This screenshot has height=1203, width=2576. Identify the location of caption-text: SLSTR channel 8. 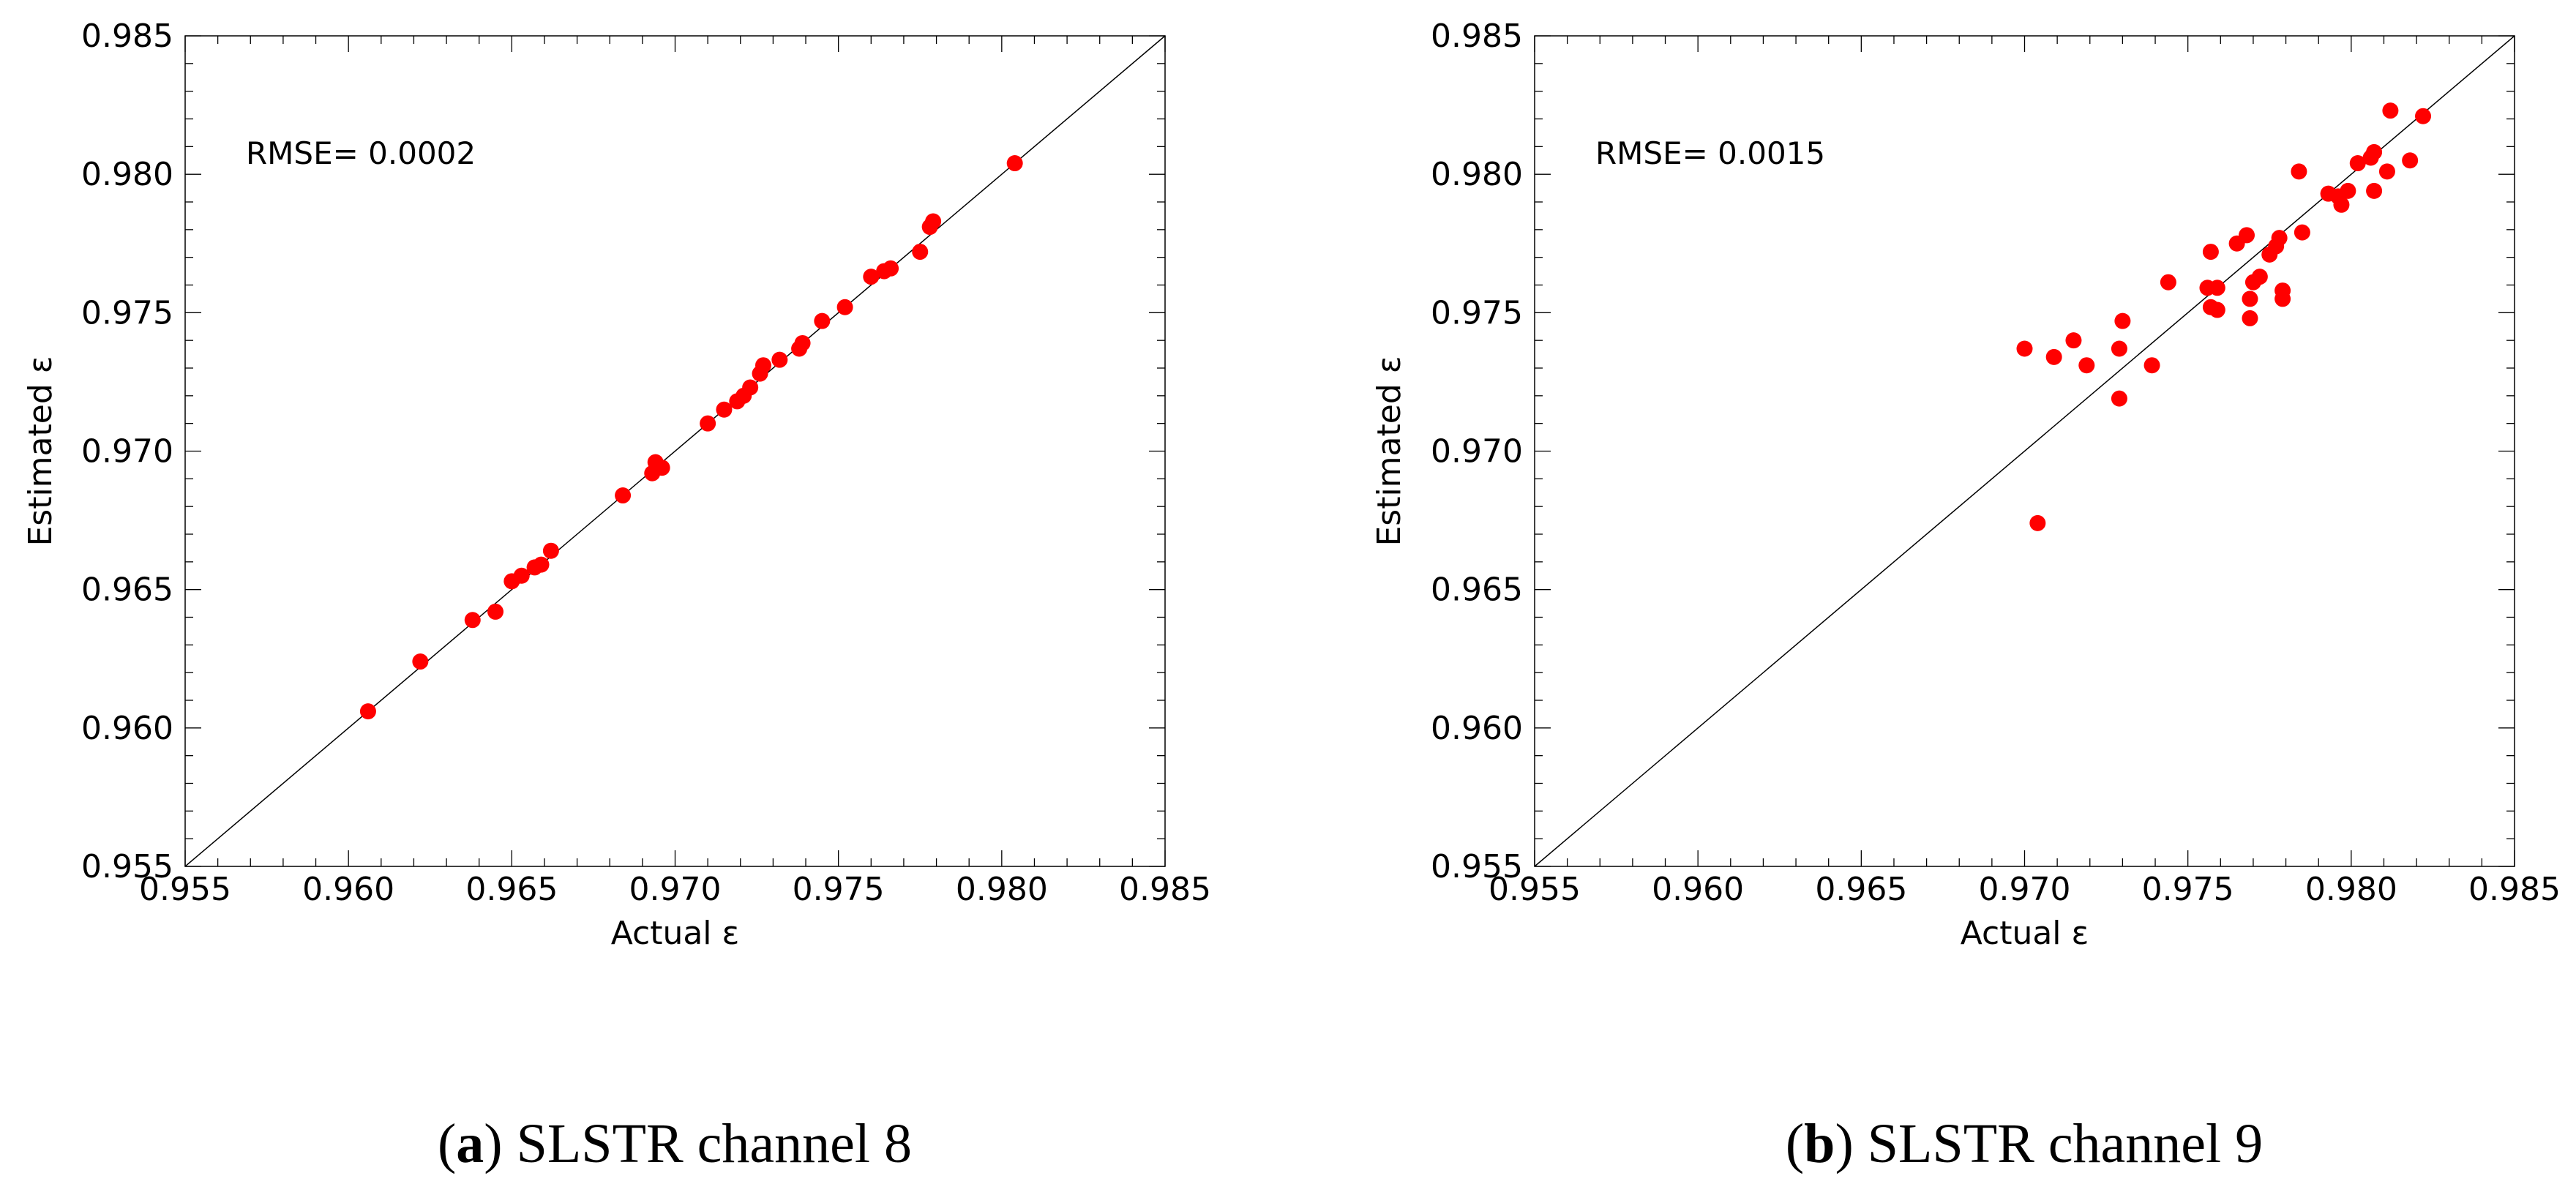
(714, 1143).